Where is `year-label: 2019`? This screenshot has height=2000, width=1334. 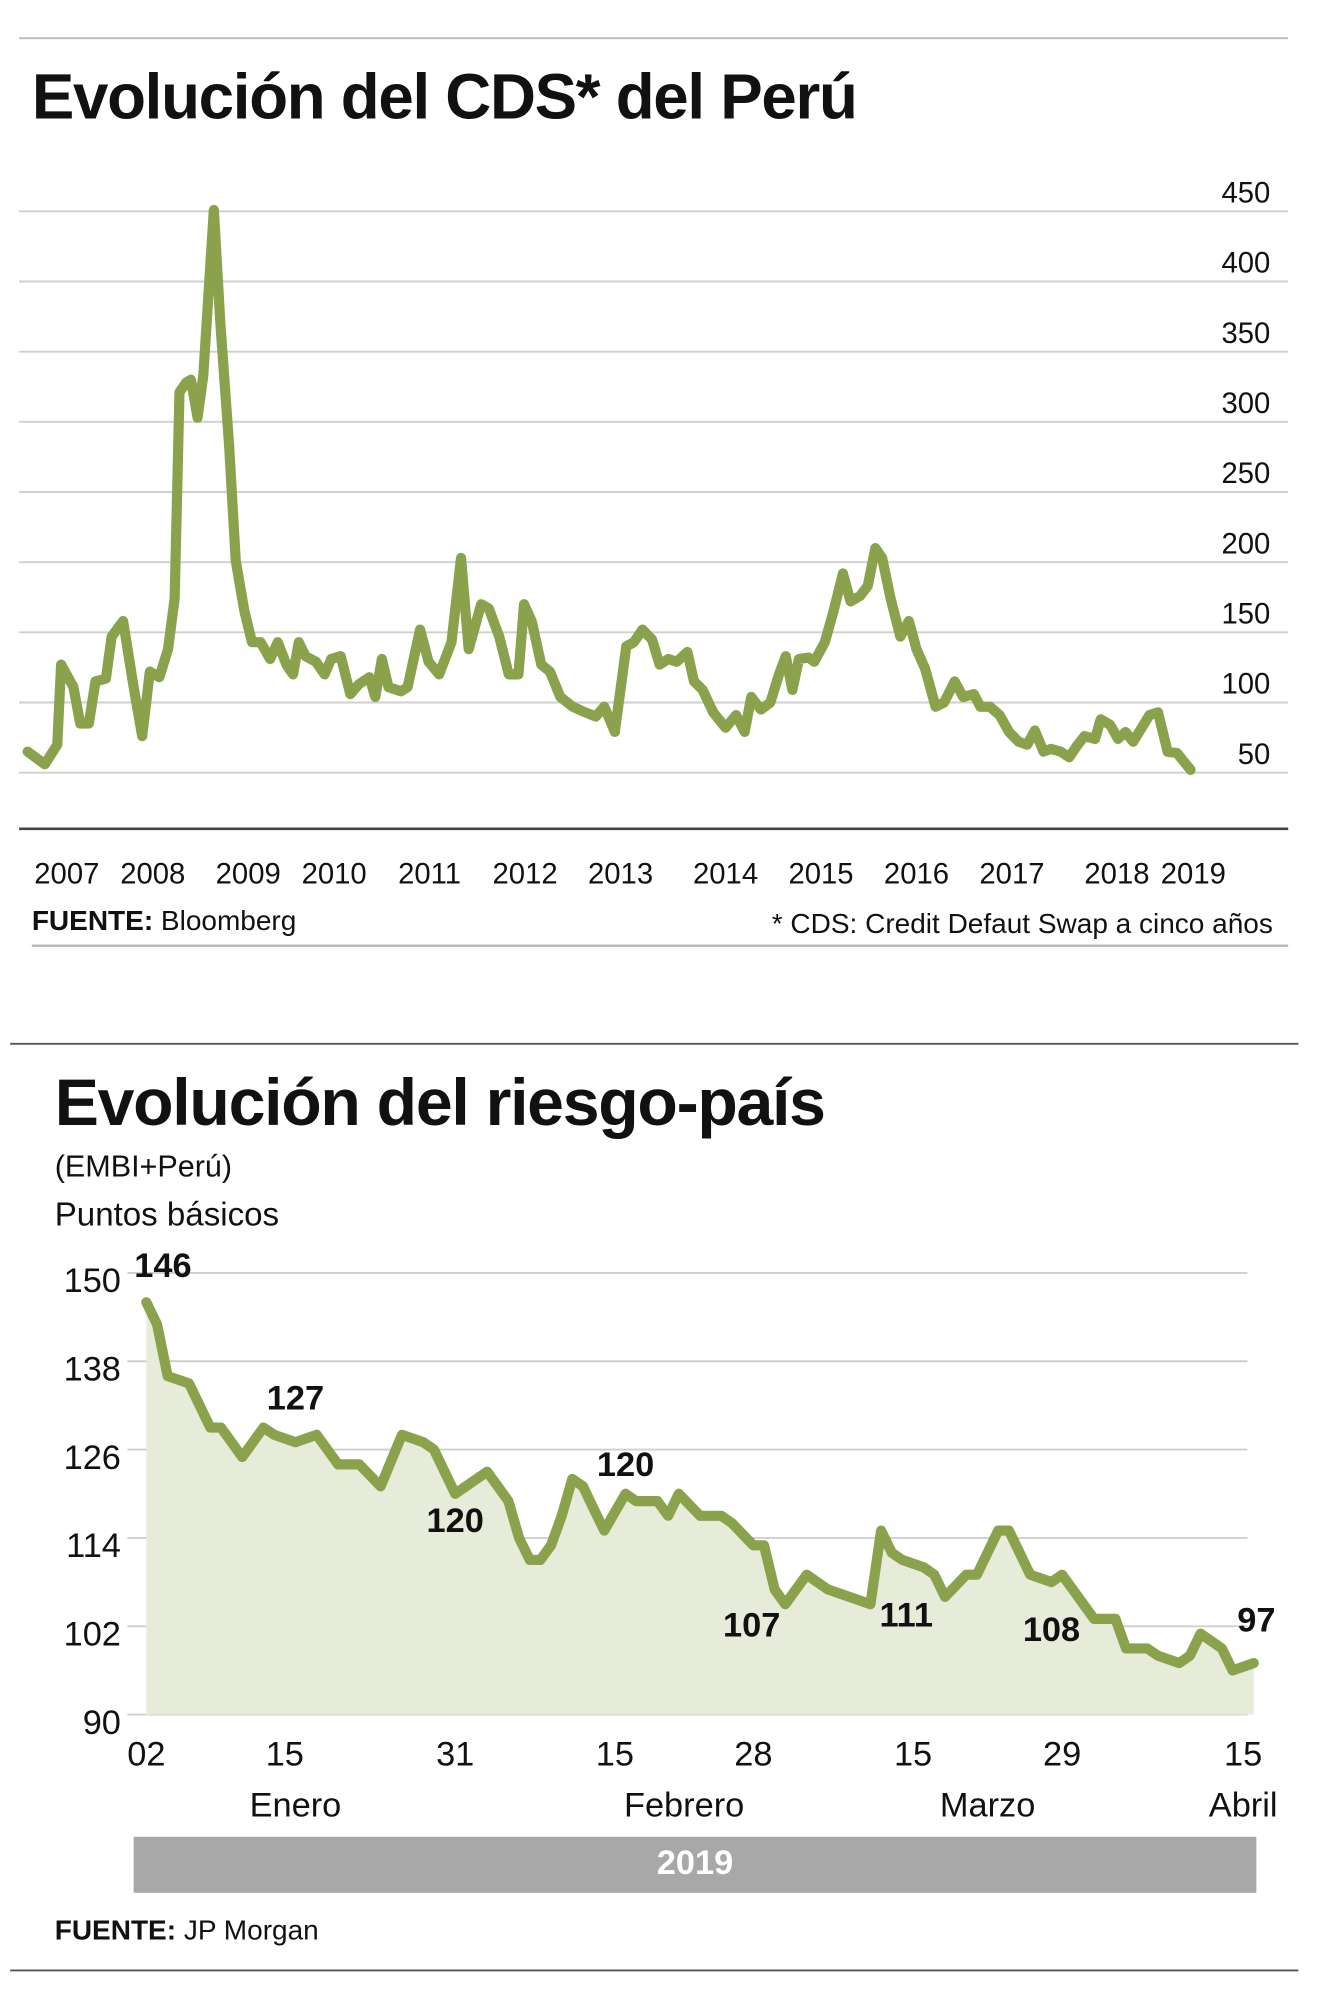
year-label: 2019 is located at coordinates (695, 1863).